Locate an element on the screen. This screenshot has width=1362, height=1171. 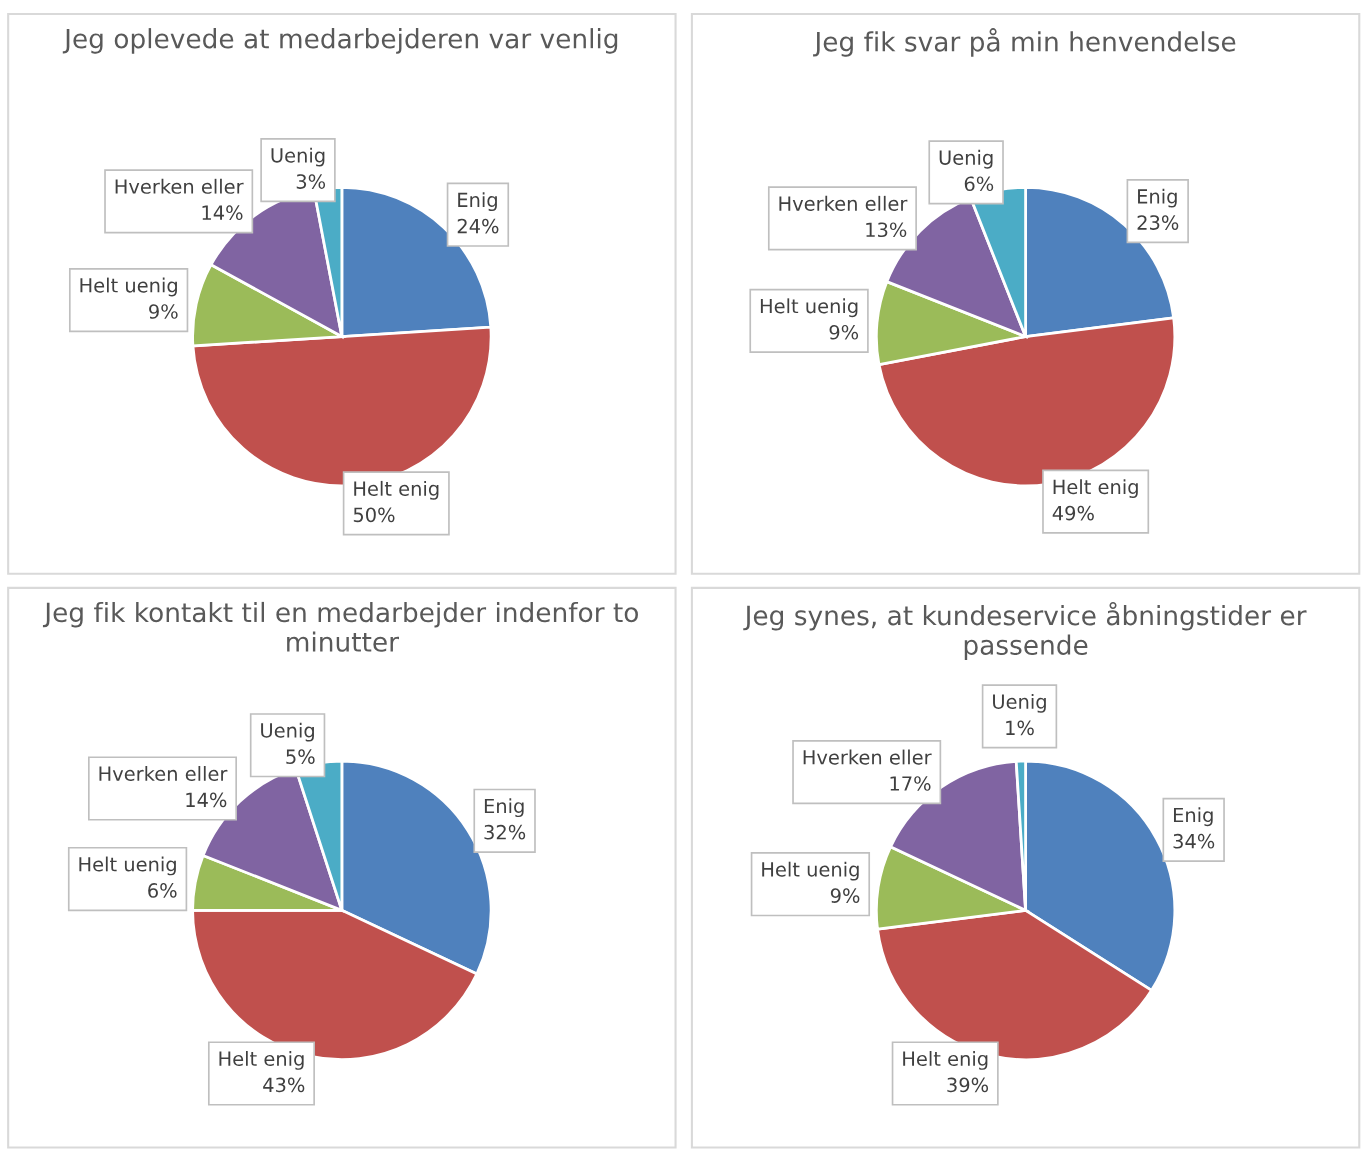
data-label: 17% is located at coordinates (910, 783).